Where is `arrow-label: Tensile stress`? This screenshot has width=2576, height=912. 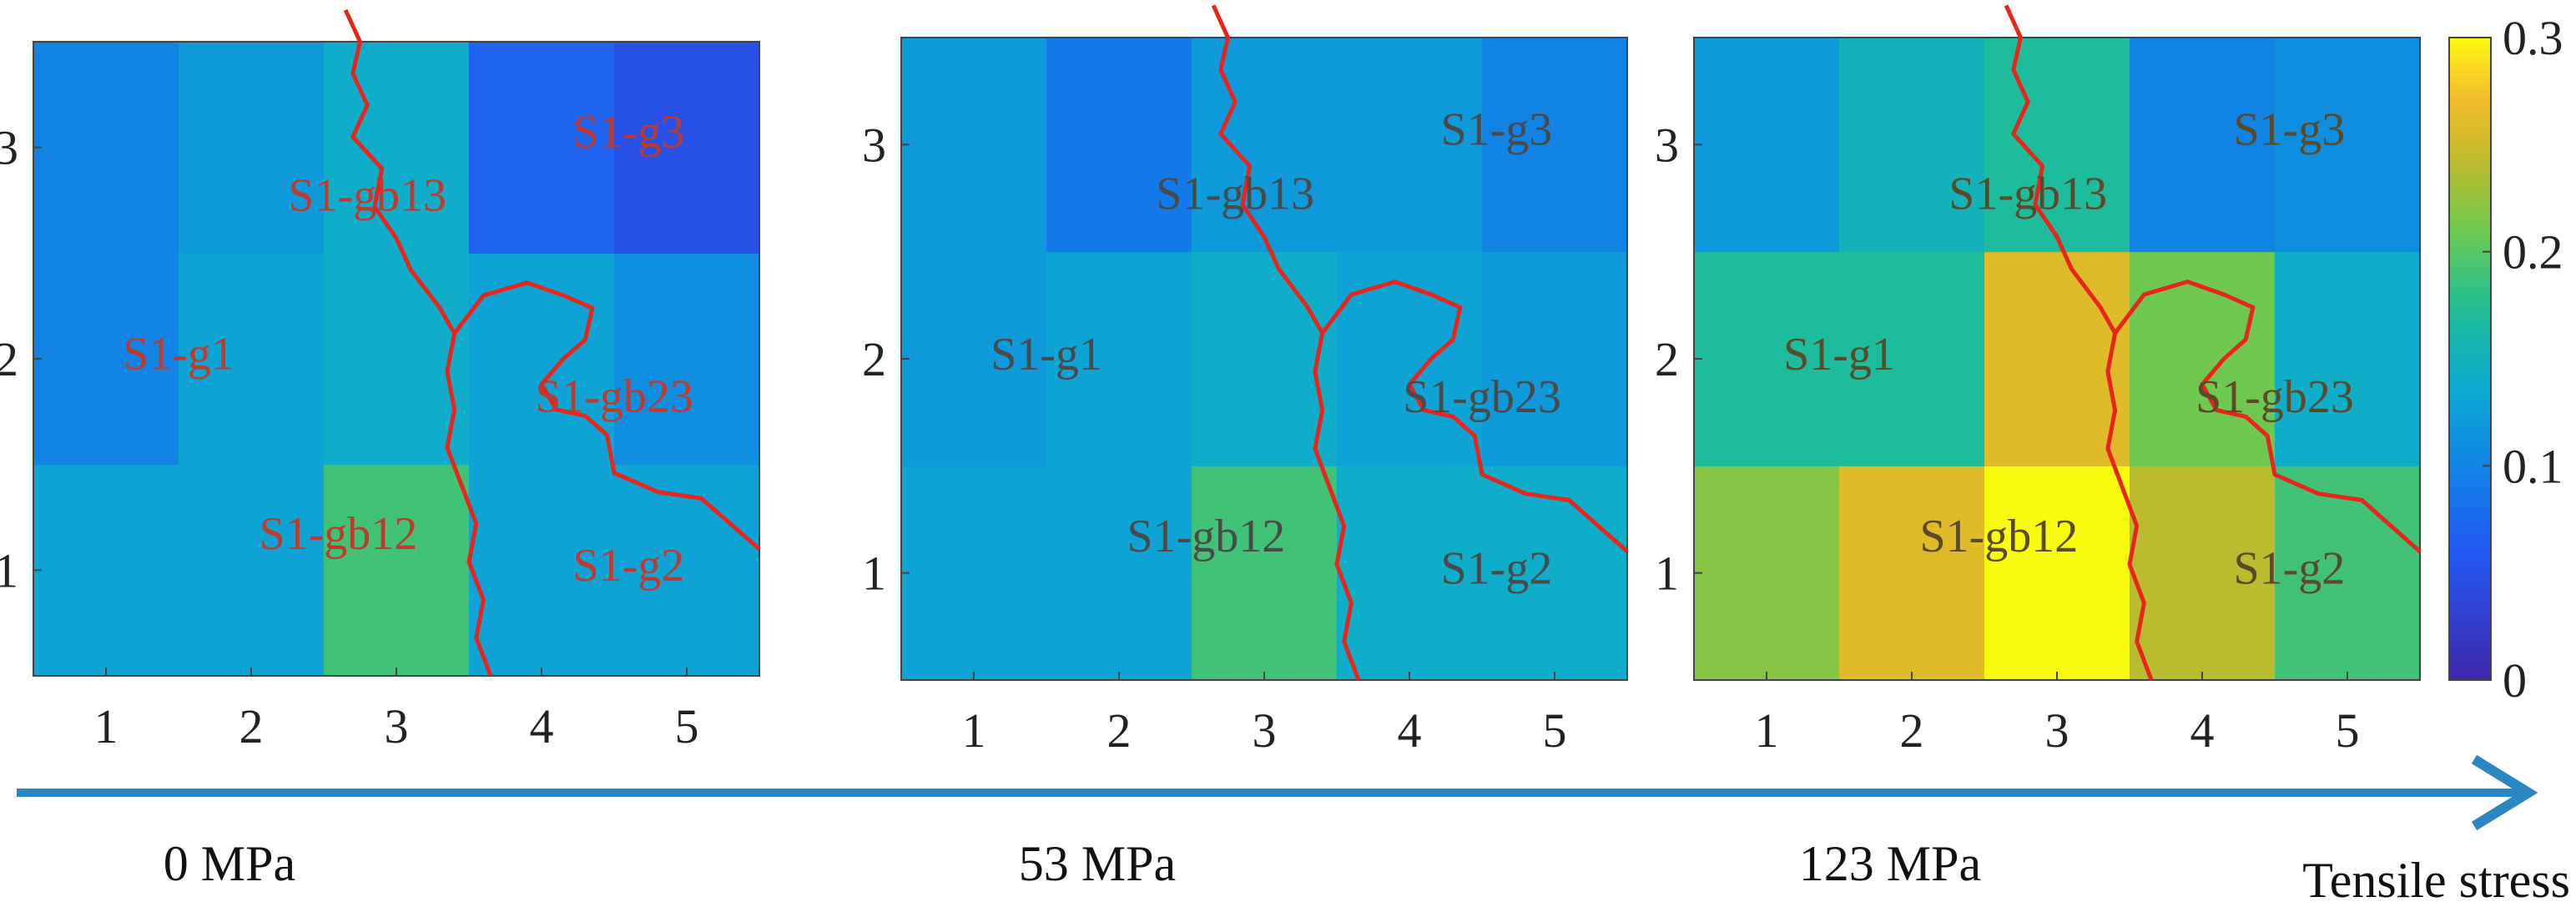
arrow-label: Tensile stress is located at coordinates (2436, 880).